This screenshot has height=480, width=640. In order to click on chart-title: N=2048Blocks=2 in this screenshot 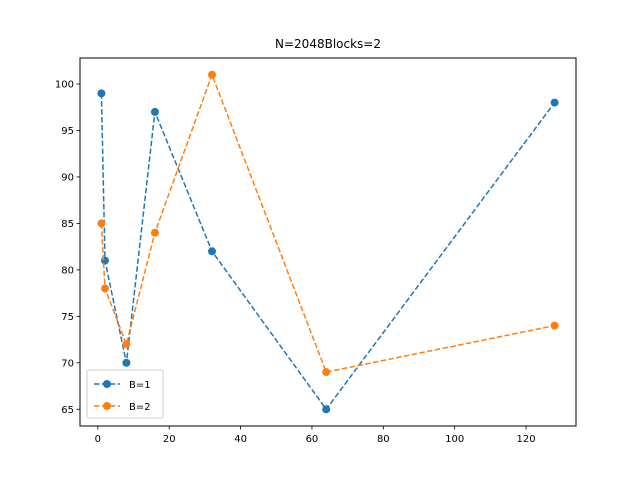, I will do `click(328, 44)`.